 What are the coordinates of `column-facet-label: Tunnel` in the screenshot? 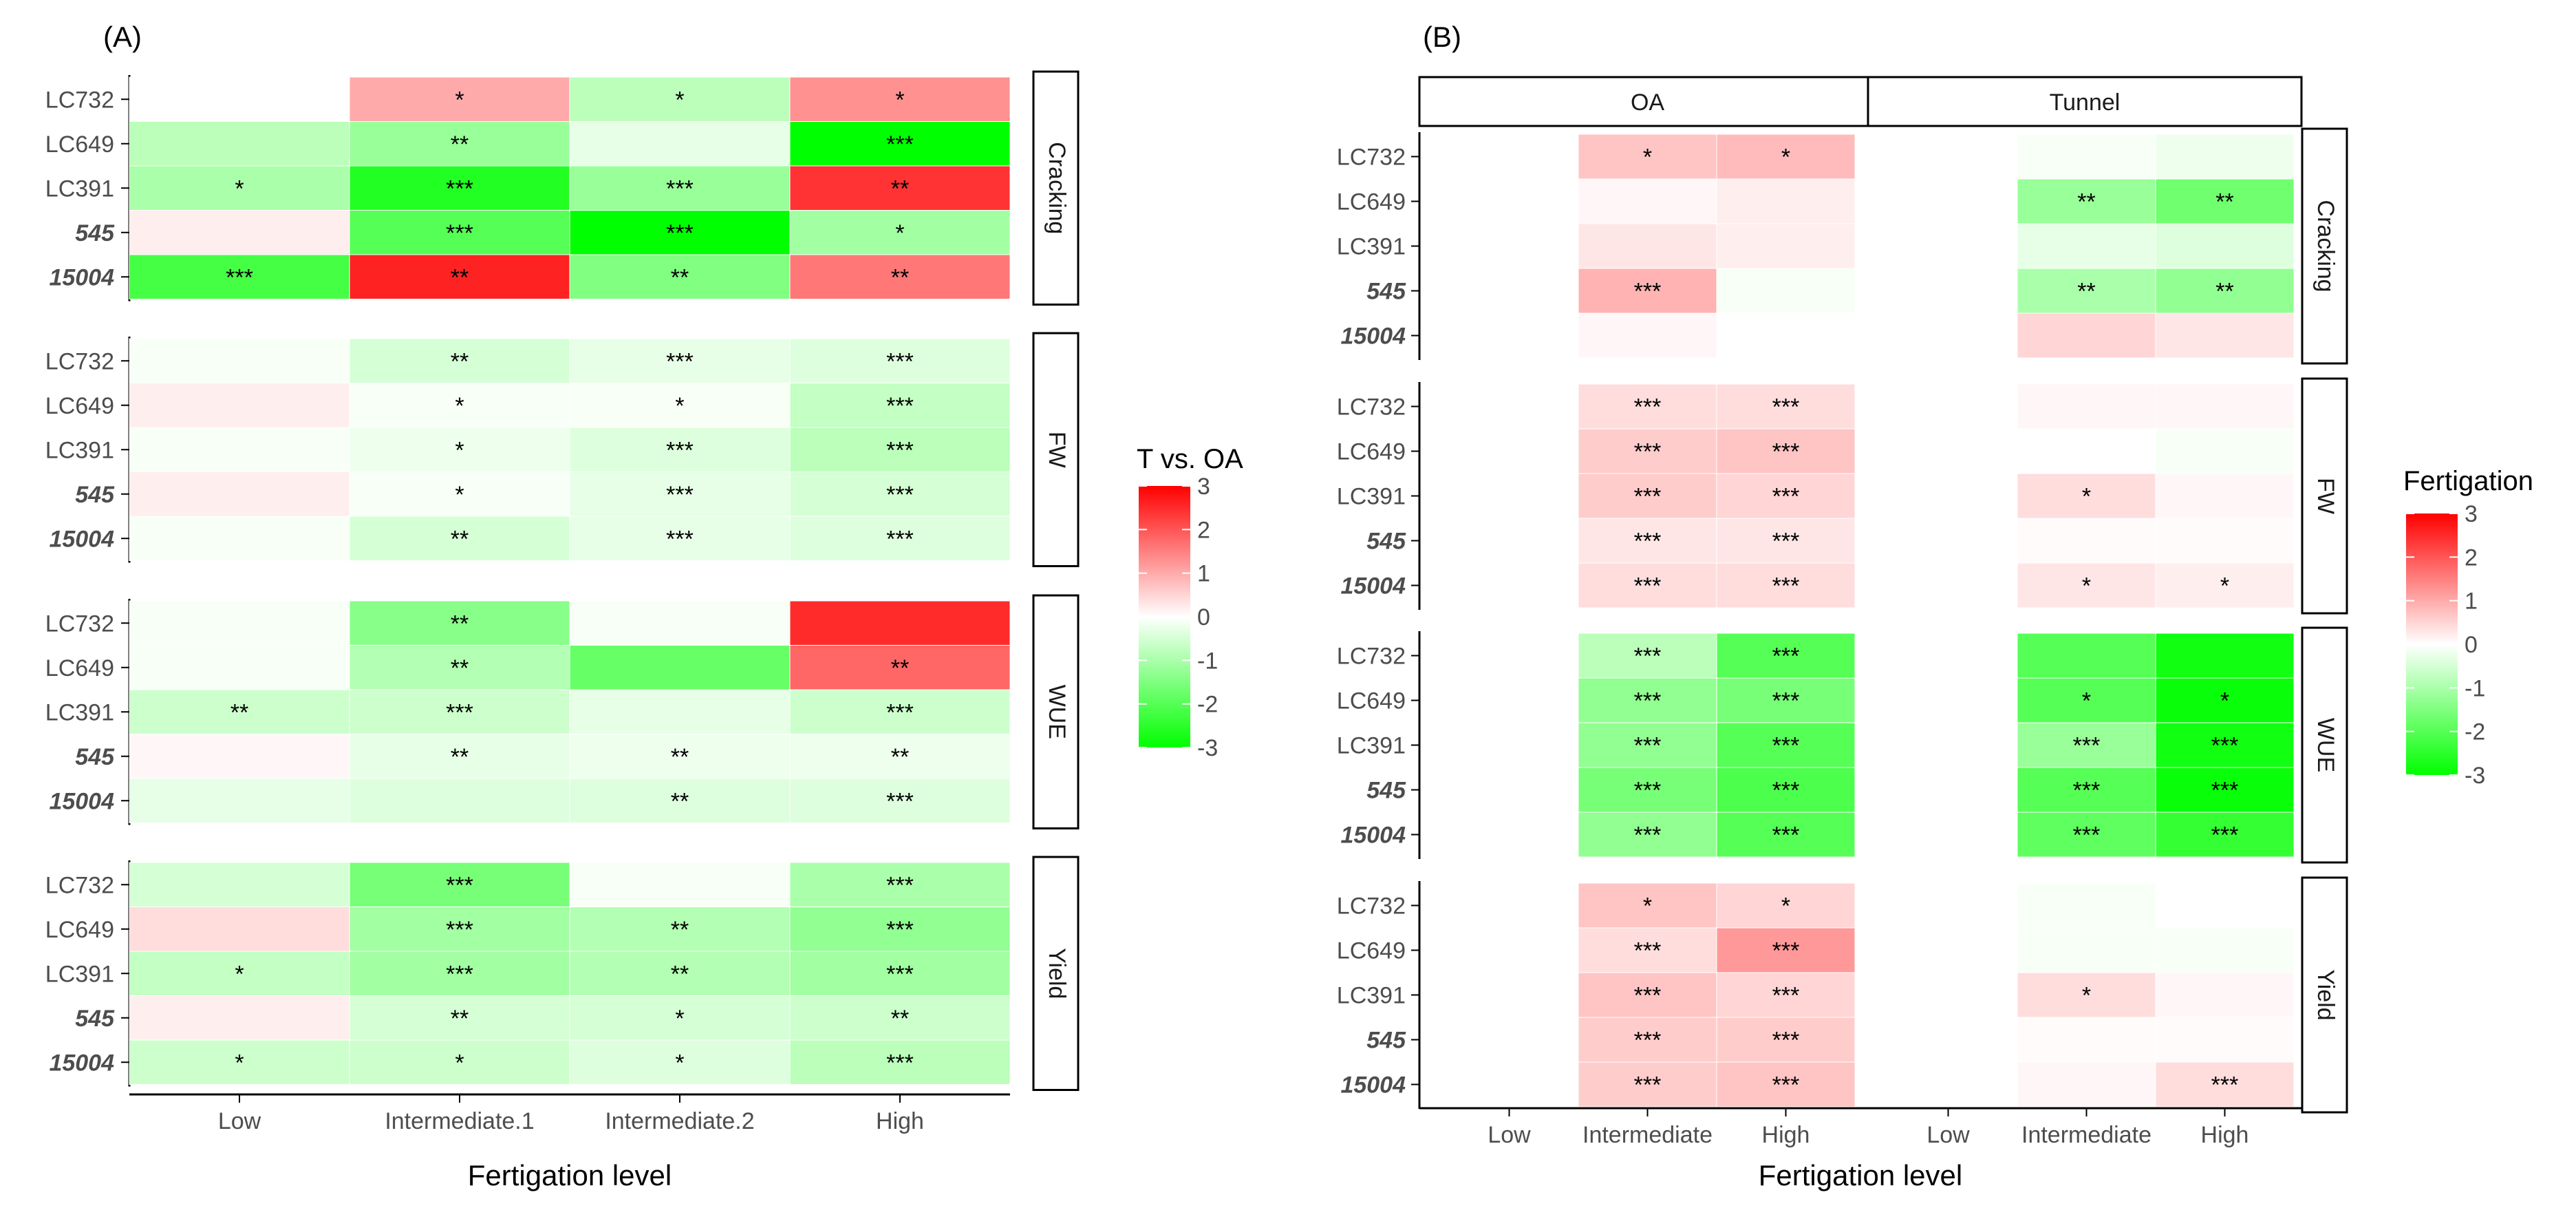 It's located at (2085, 102).